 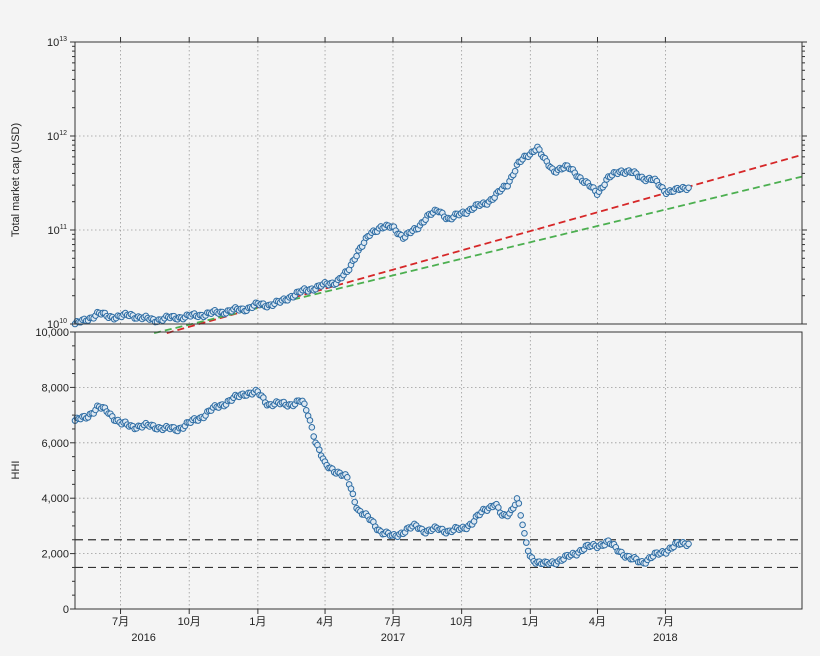 I want to click on x-year-label: 2018, so click(x=665, y=638).